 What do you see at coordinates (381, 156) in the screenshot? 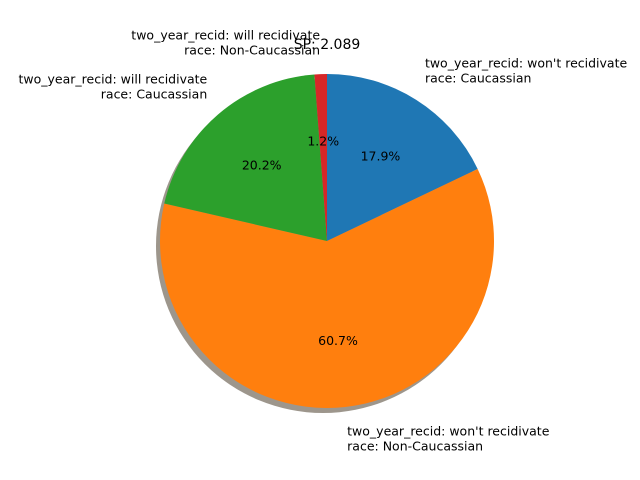
I see `pie-percent-label-1: 17.9%` at bounding box center [381, 156].